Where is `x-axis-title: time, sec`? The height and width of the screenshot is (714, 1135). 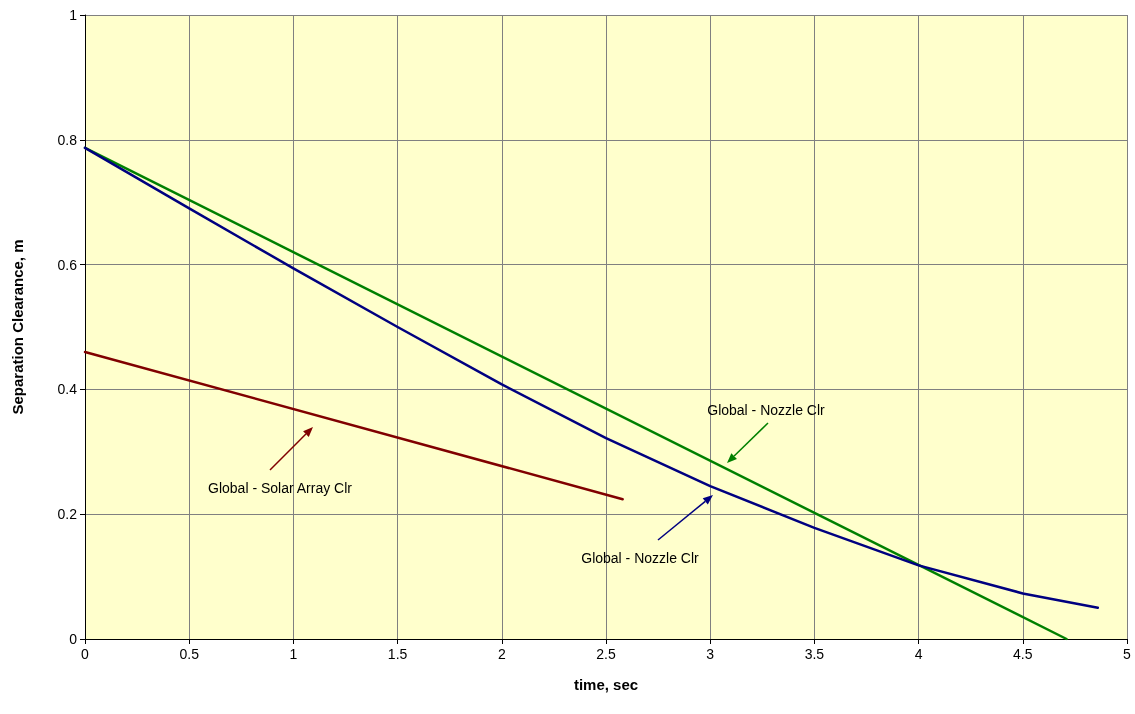 x-axis-title: time, sec is located at coordinates (606, 684).